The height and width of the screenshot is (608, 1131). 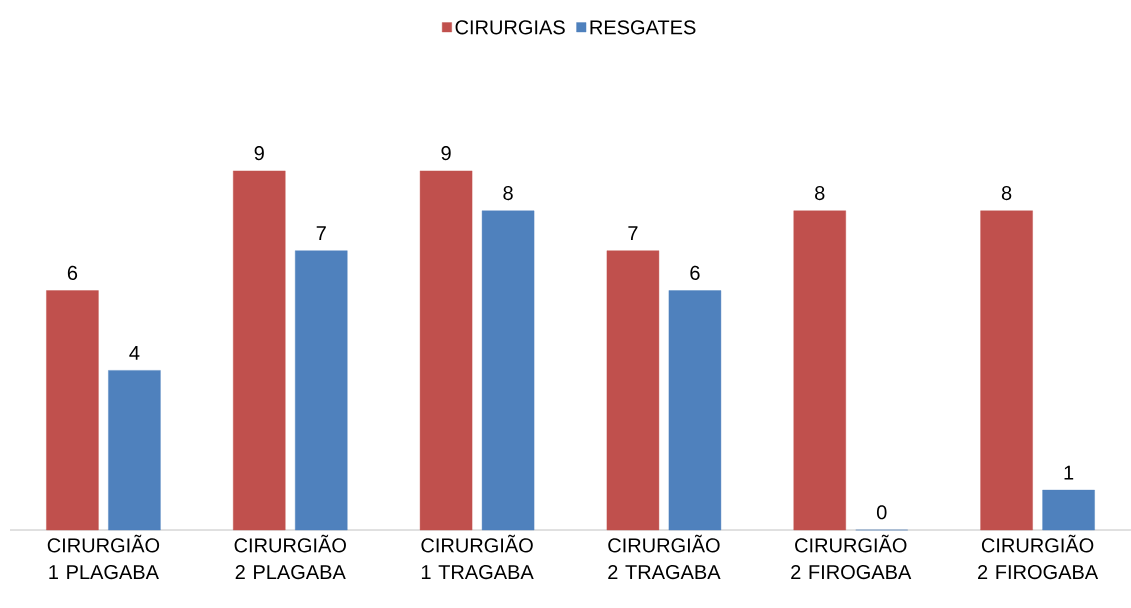 I want to click on x-tick-label: CIRURGIÃO 2 PLAGABA, so click(x=290, y=557).